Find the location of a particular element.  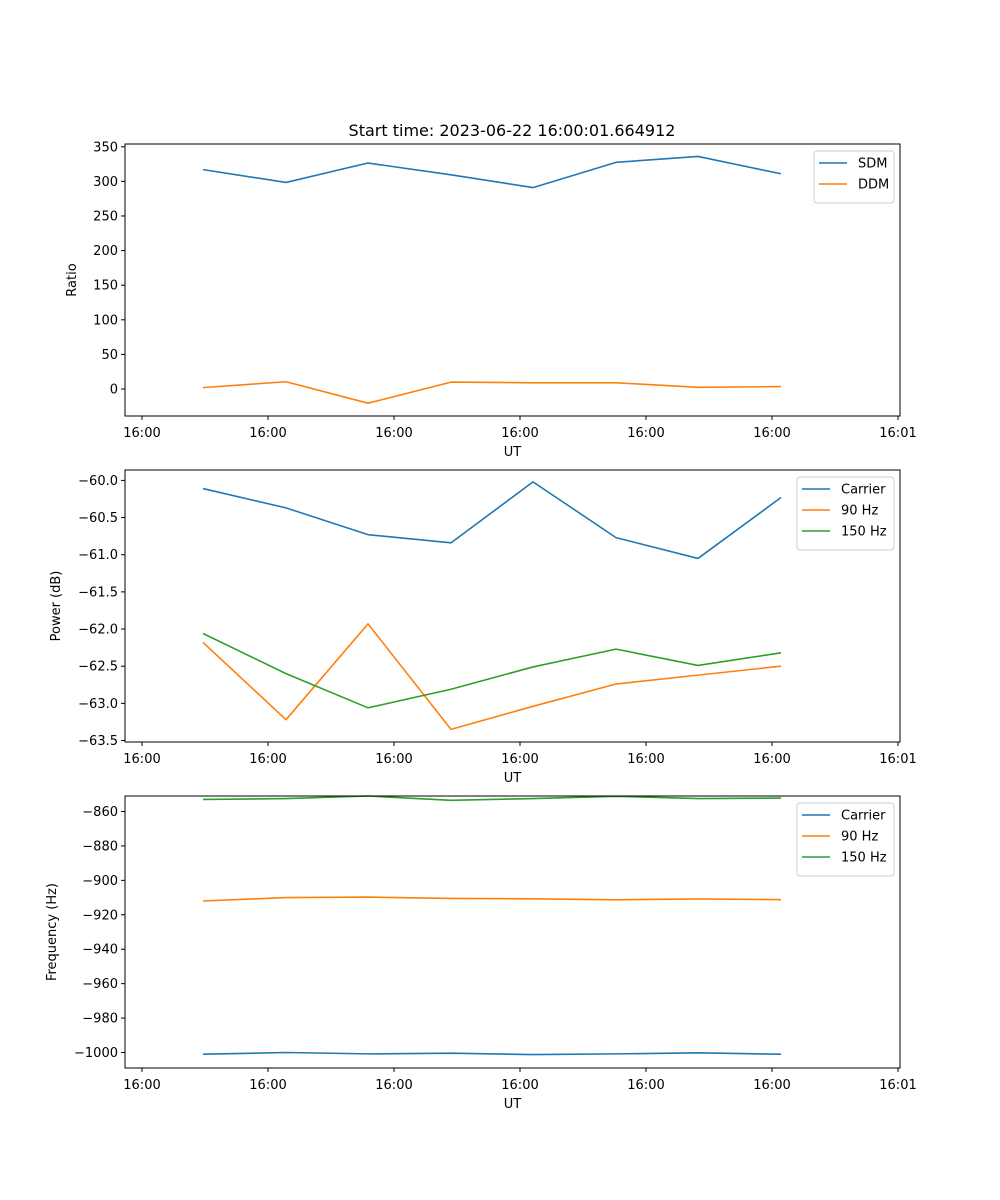

chart-title: Start time: 2023-06-22 16:00:01.664912 is located at coordinates (512, 130).